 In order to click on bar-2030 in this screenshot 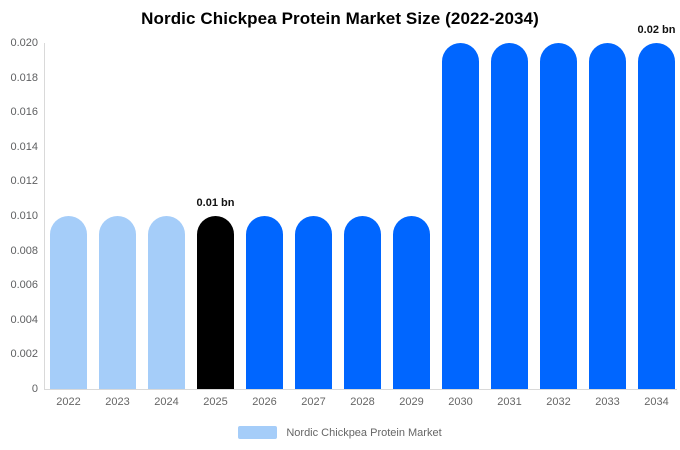, I will do `click(460, 216)`.